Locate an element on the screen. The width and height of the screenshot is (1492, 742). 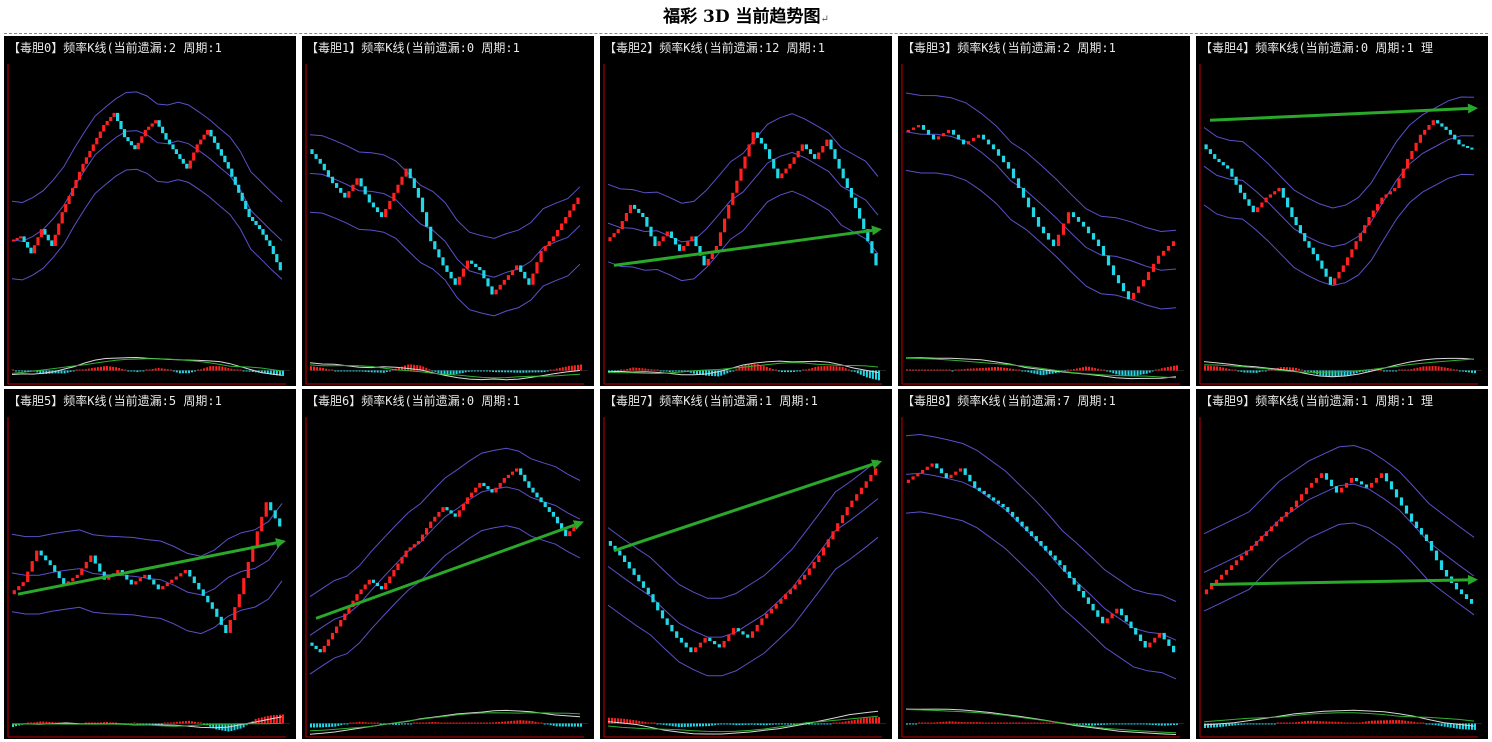
chart-title: 【毒胆1】频率K线(当前遗漏:0 周期:1 is located at coordinates (413, 48).